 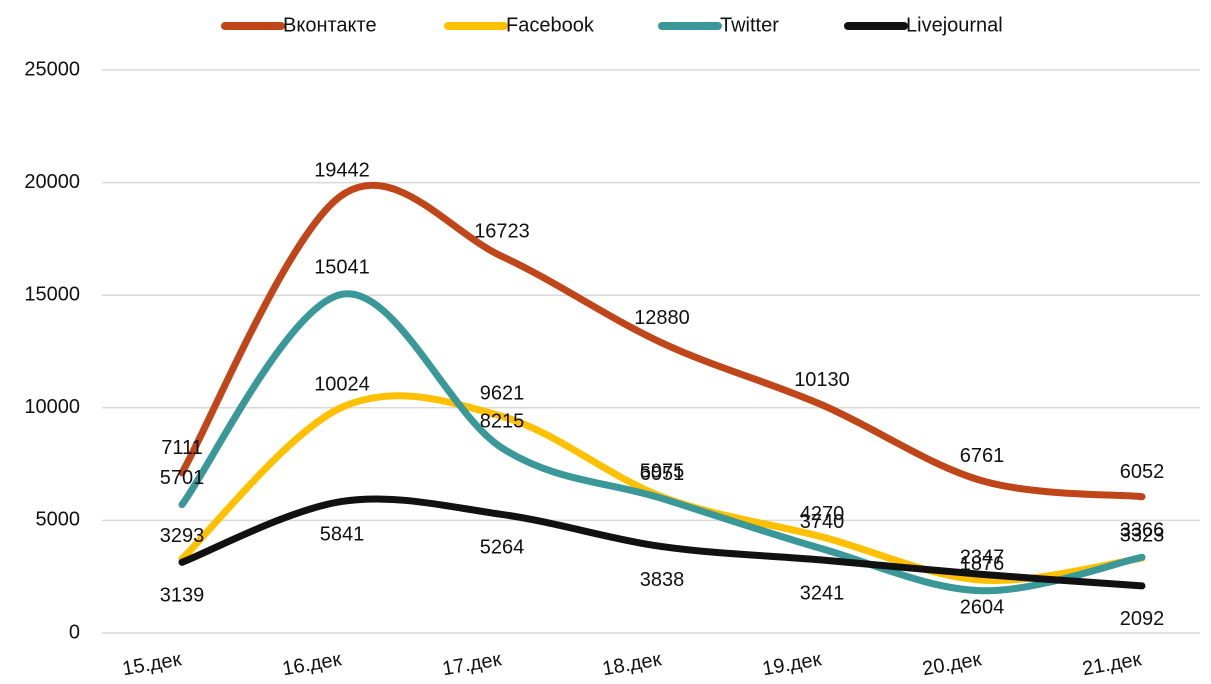 What do you see at coordinates (312, 664) in the screenshot?
I see `x-tick-label: 16.дек` at bounding box center [312, 664].